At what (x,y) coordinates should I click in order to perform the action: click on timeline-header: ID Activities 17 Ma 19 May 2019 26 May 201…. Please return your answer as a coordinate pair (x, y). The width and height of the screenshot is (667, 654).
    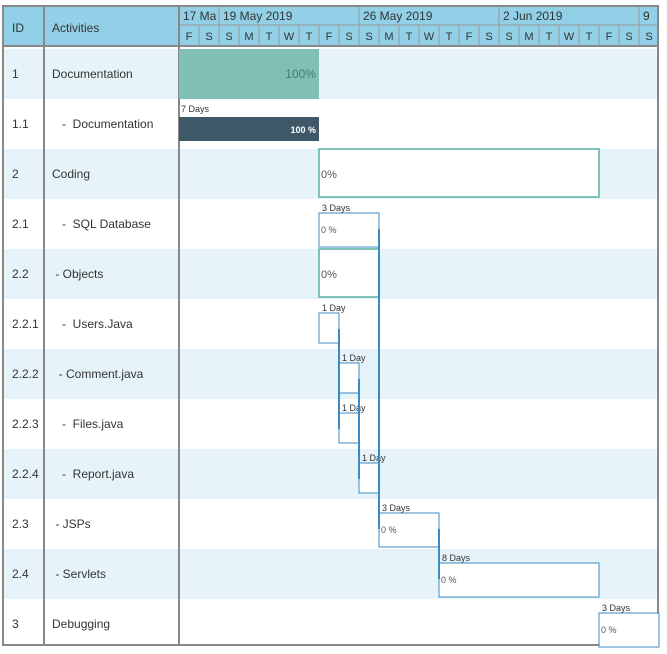
    Looking at the image, I should click on (330, 26).